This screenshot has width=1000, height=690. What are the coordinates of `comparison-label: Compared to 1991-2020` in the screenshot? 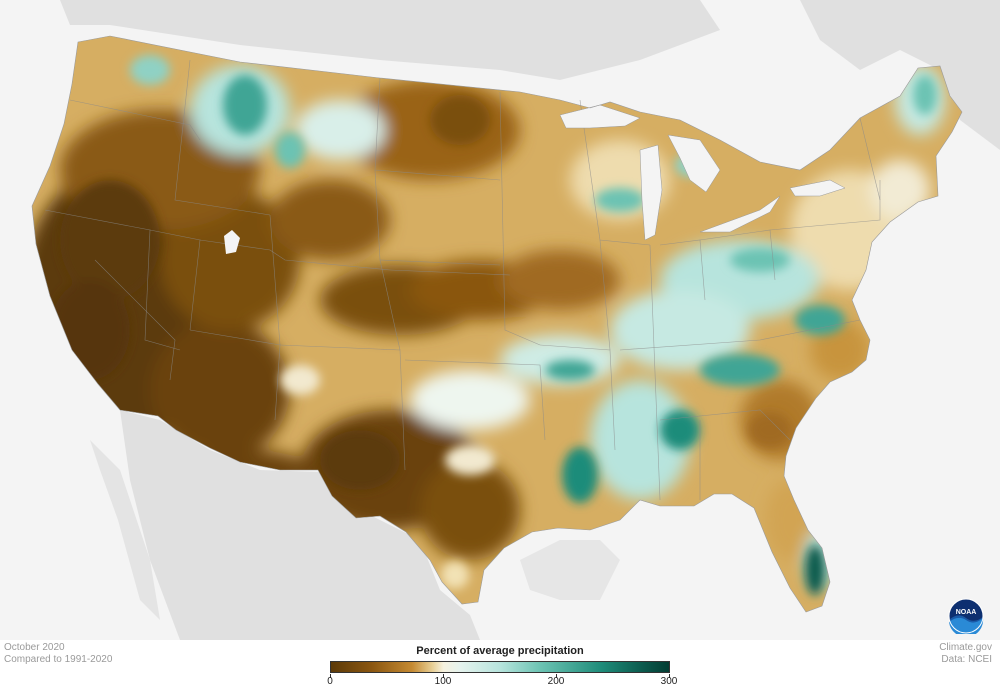 It's located at (58, 659).